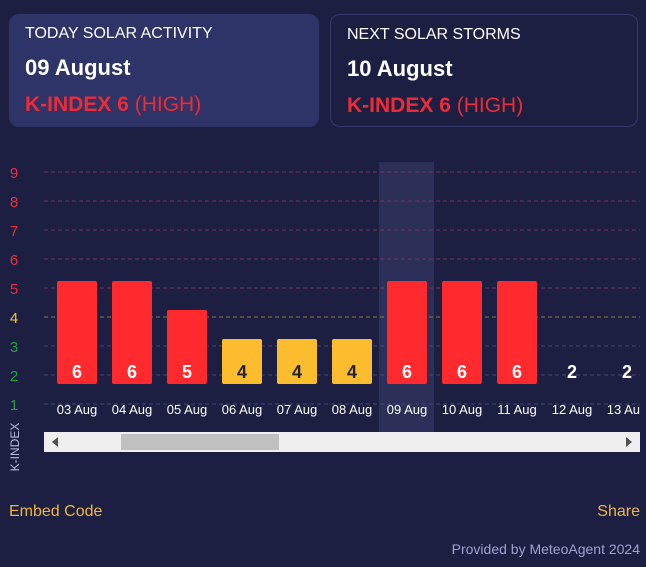 This screenshot has width=646, height=567. I want to click on y-tick-label: 3, so click(14, 347).